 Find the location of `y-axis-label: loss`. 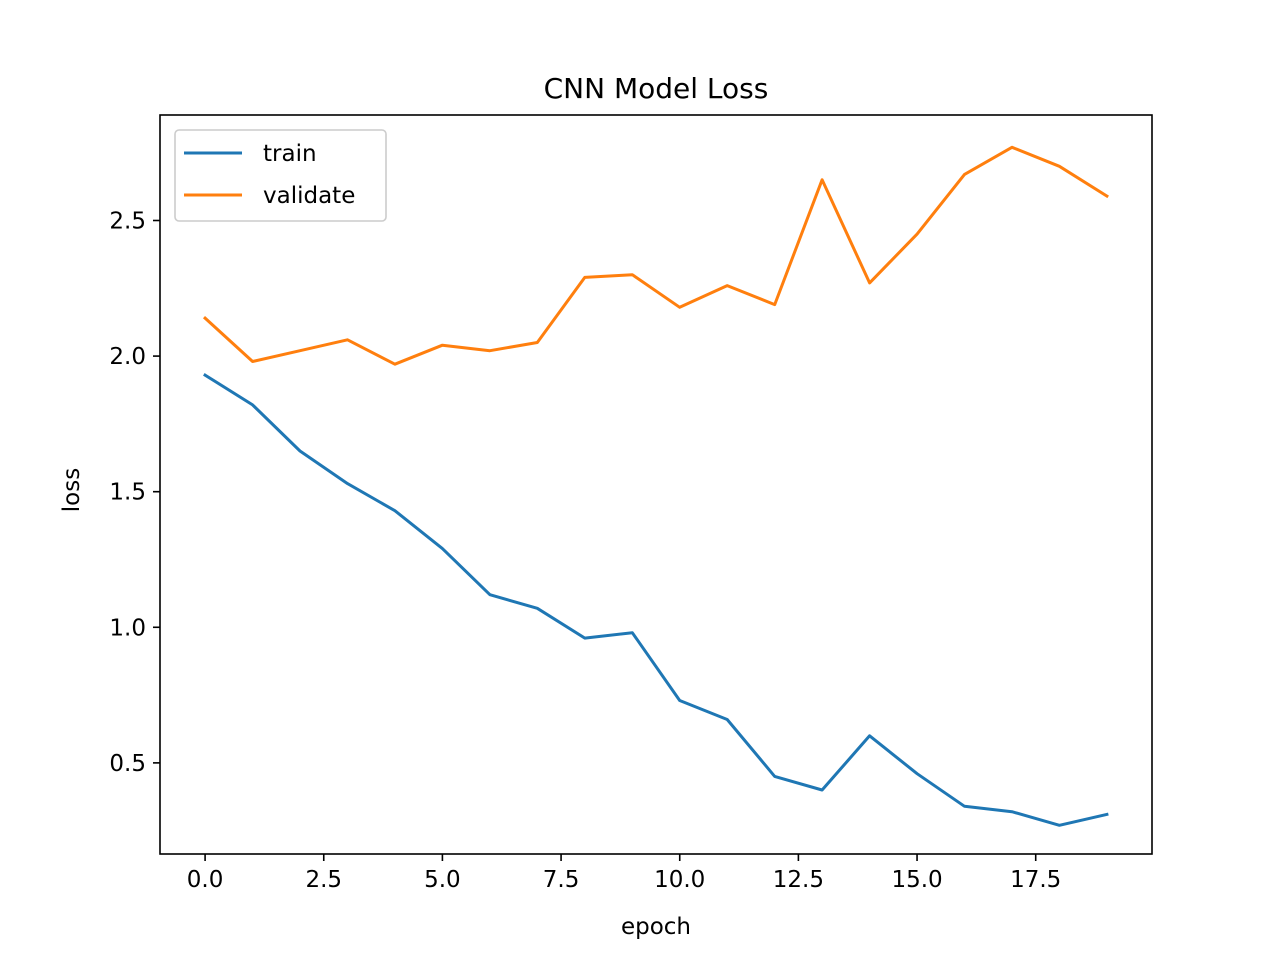

y-axis-label: loss is located at coordinates (72, 490).